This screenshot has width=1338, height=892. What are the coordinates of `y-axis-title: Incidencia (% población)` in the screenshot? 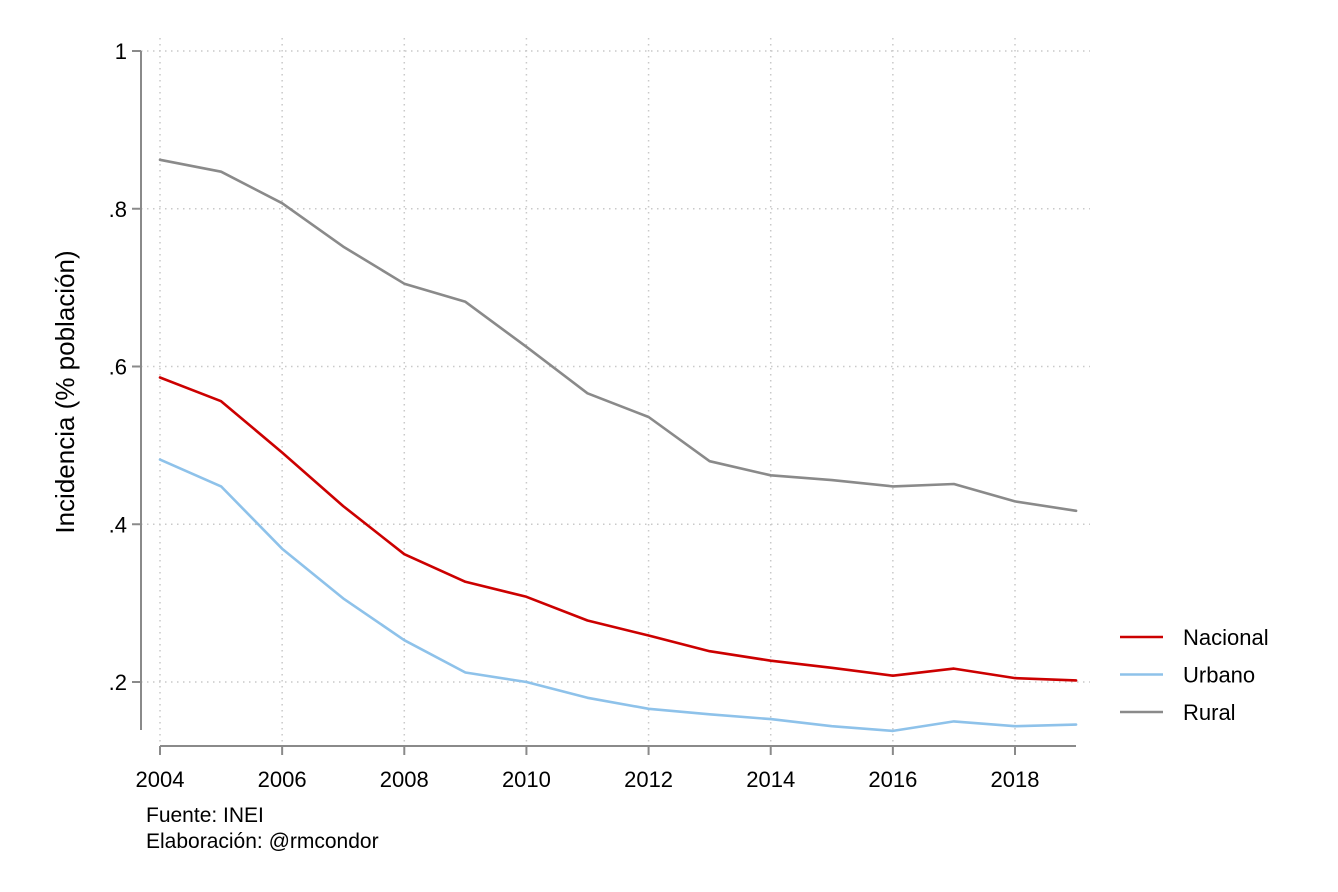 It's located at (65, 391).